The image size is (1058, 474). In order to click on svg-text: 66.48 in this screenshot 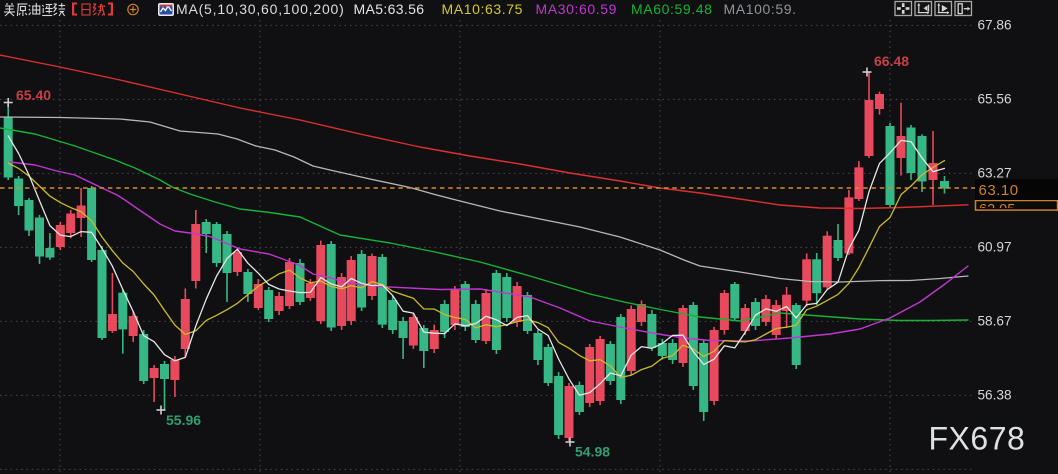, I will do `click(891, 61)`.